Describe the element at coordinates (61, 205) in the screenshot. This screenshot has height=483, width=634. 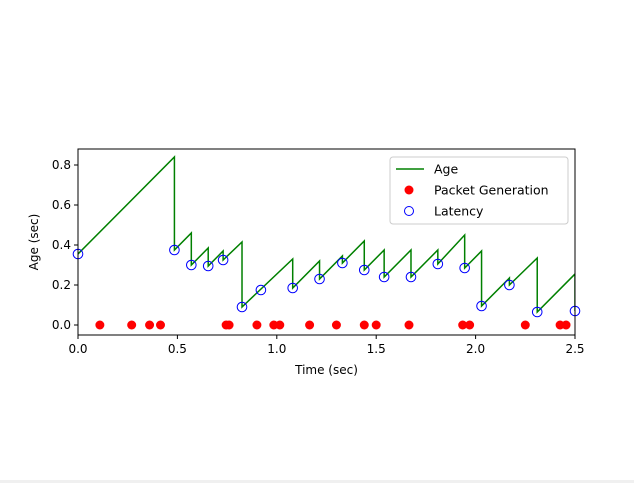
I see `y-tick-label: 0.6` at that location.